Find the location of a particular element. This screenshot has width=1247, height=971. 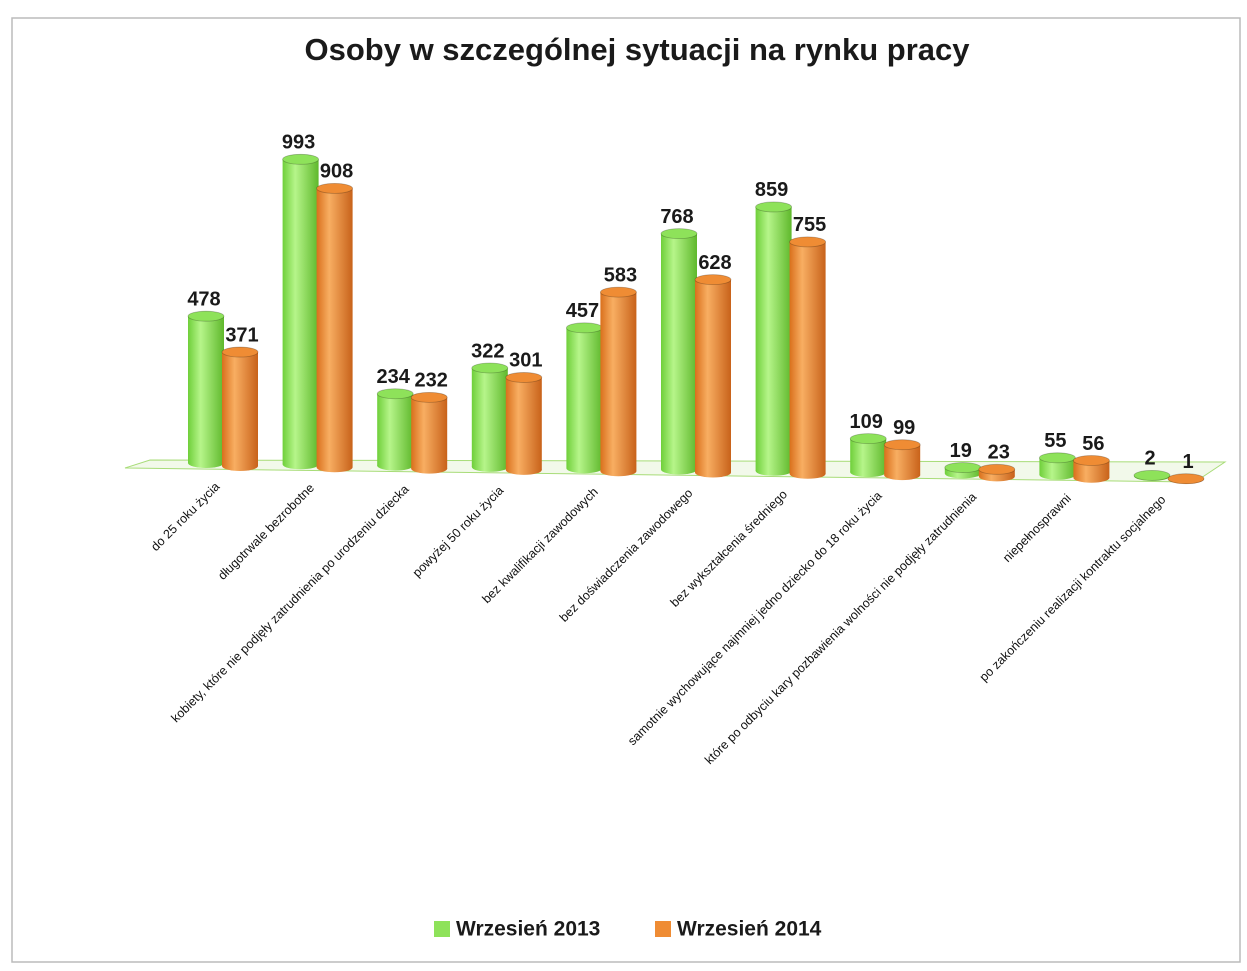

x-tick-label: powyżej 50 roku życia is located at coordinates (458, 531).